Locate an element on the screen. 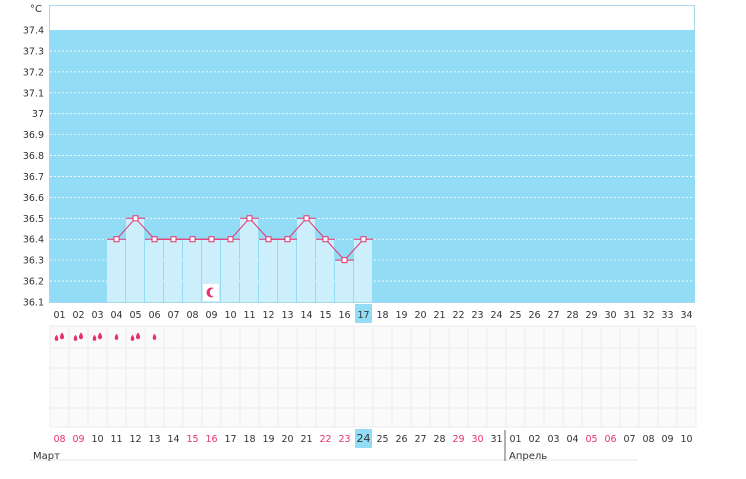 This screenshot has width=746, height=479. calendar-date-label: 31 is located at coordinates (496, 439).